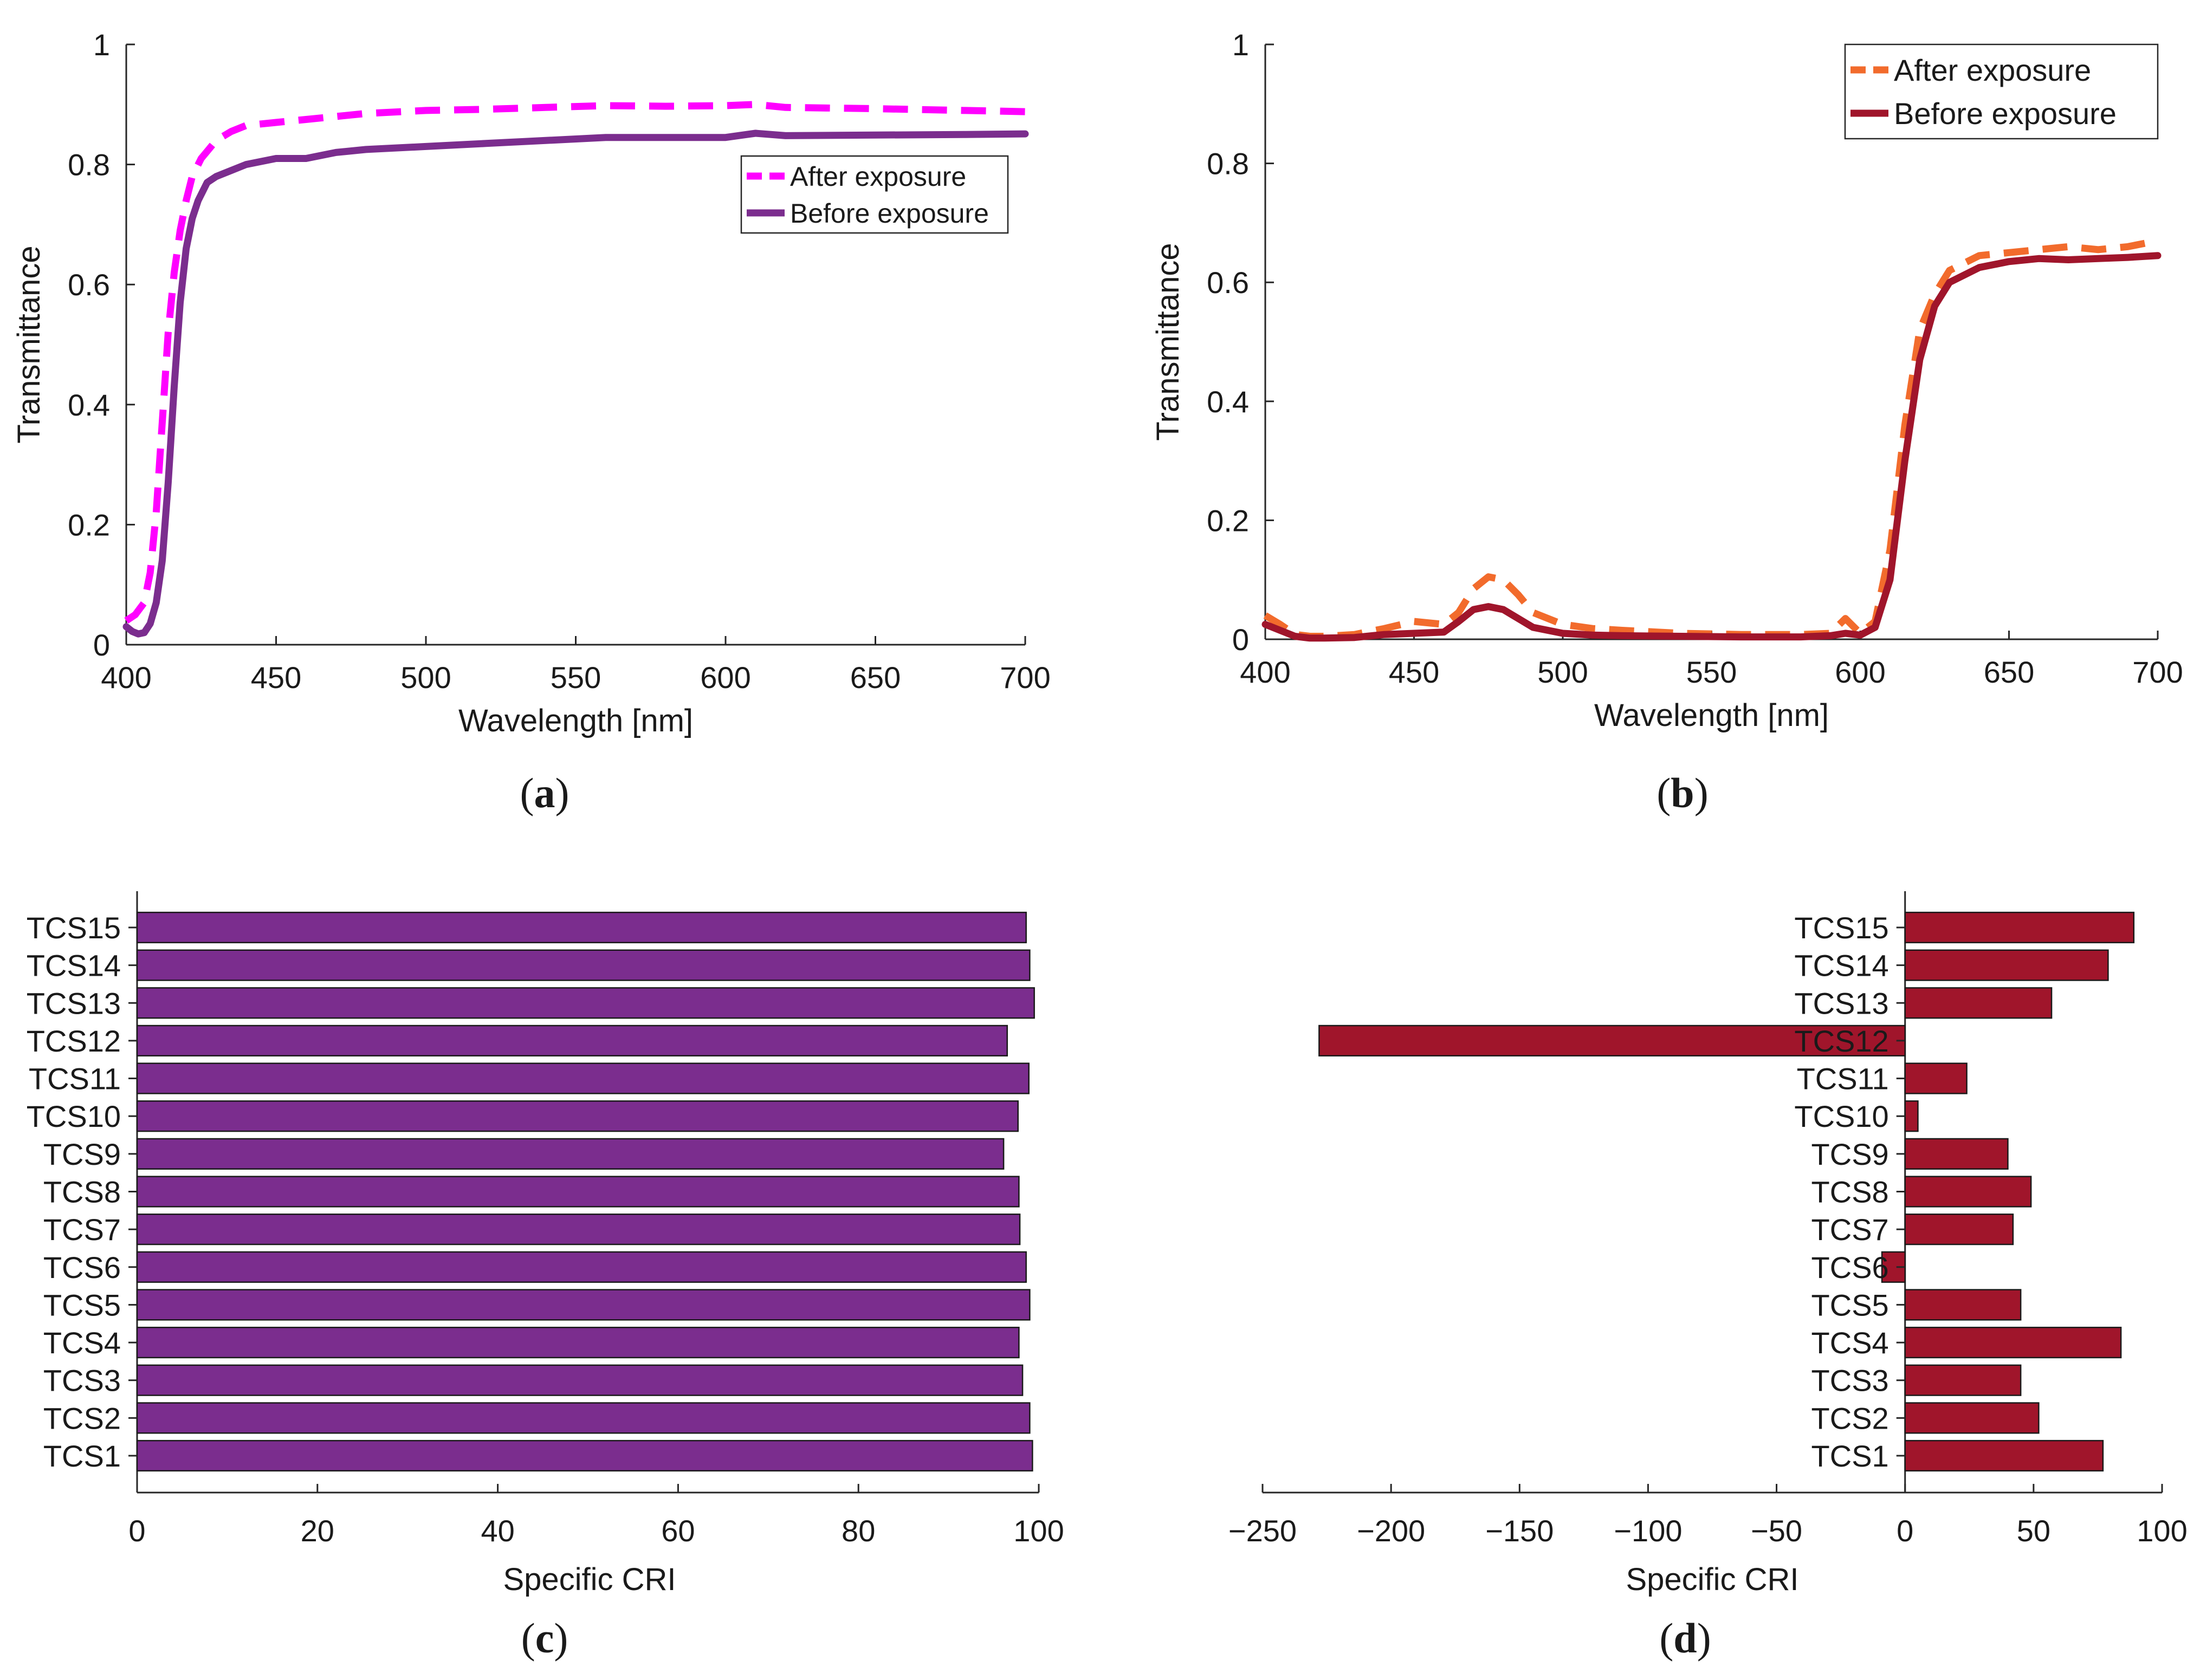 Image resolution: width=2200 pixels, height=1680 pixels. I want to click on x-axis-label: Specific CRI, so click(589, 1580).